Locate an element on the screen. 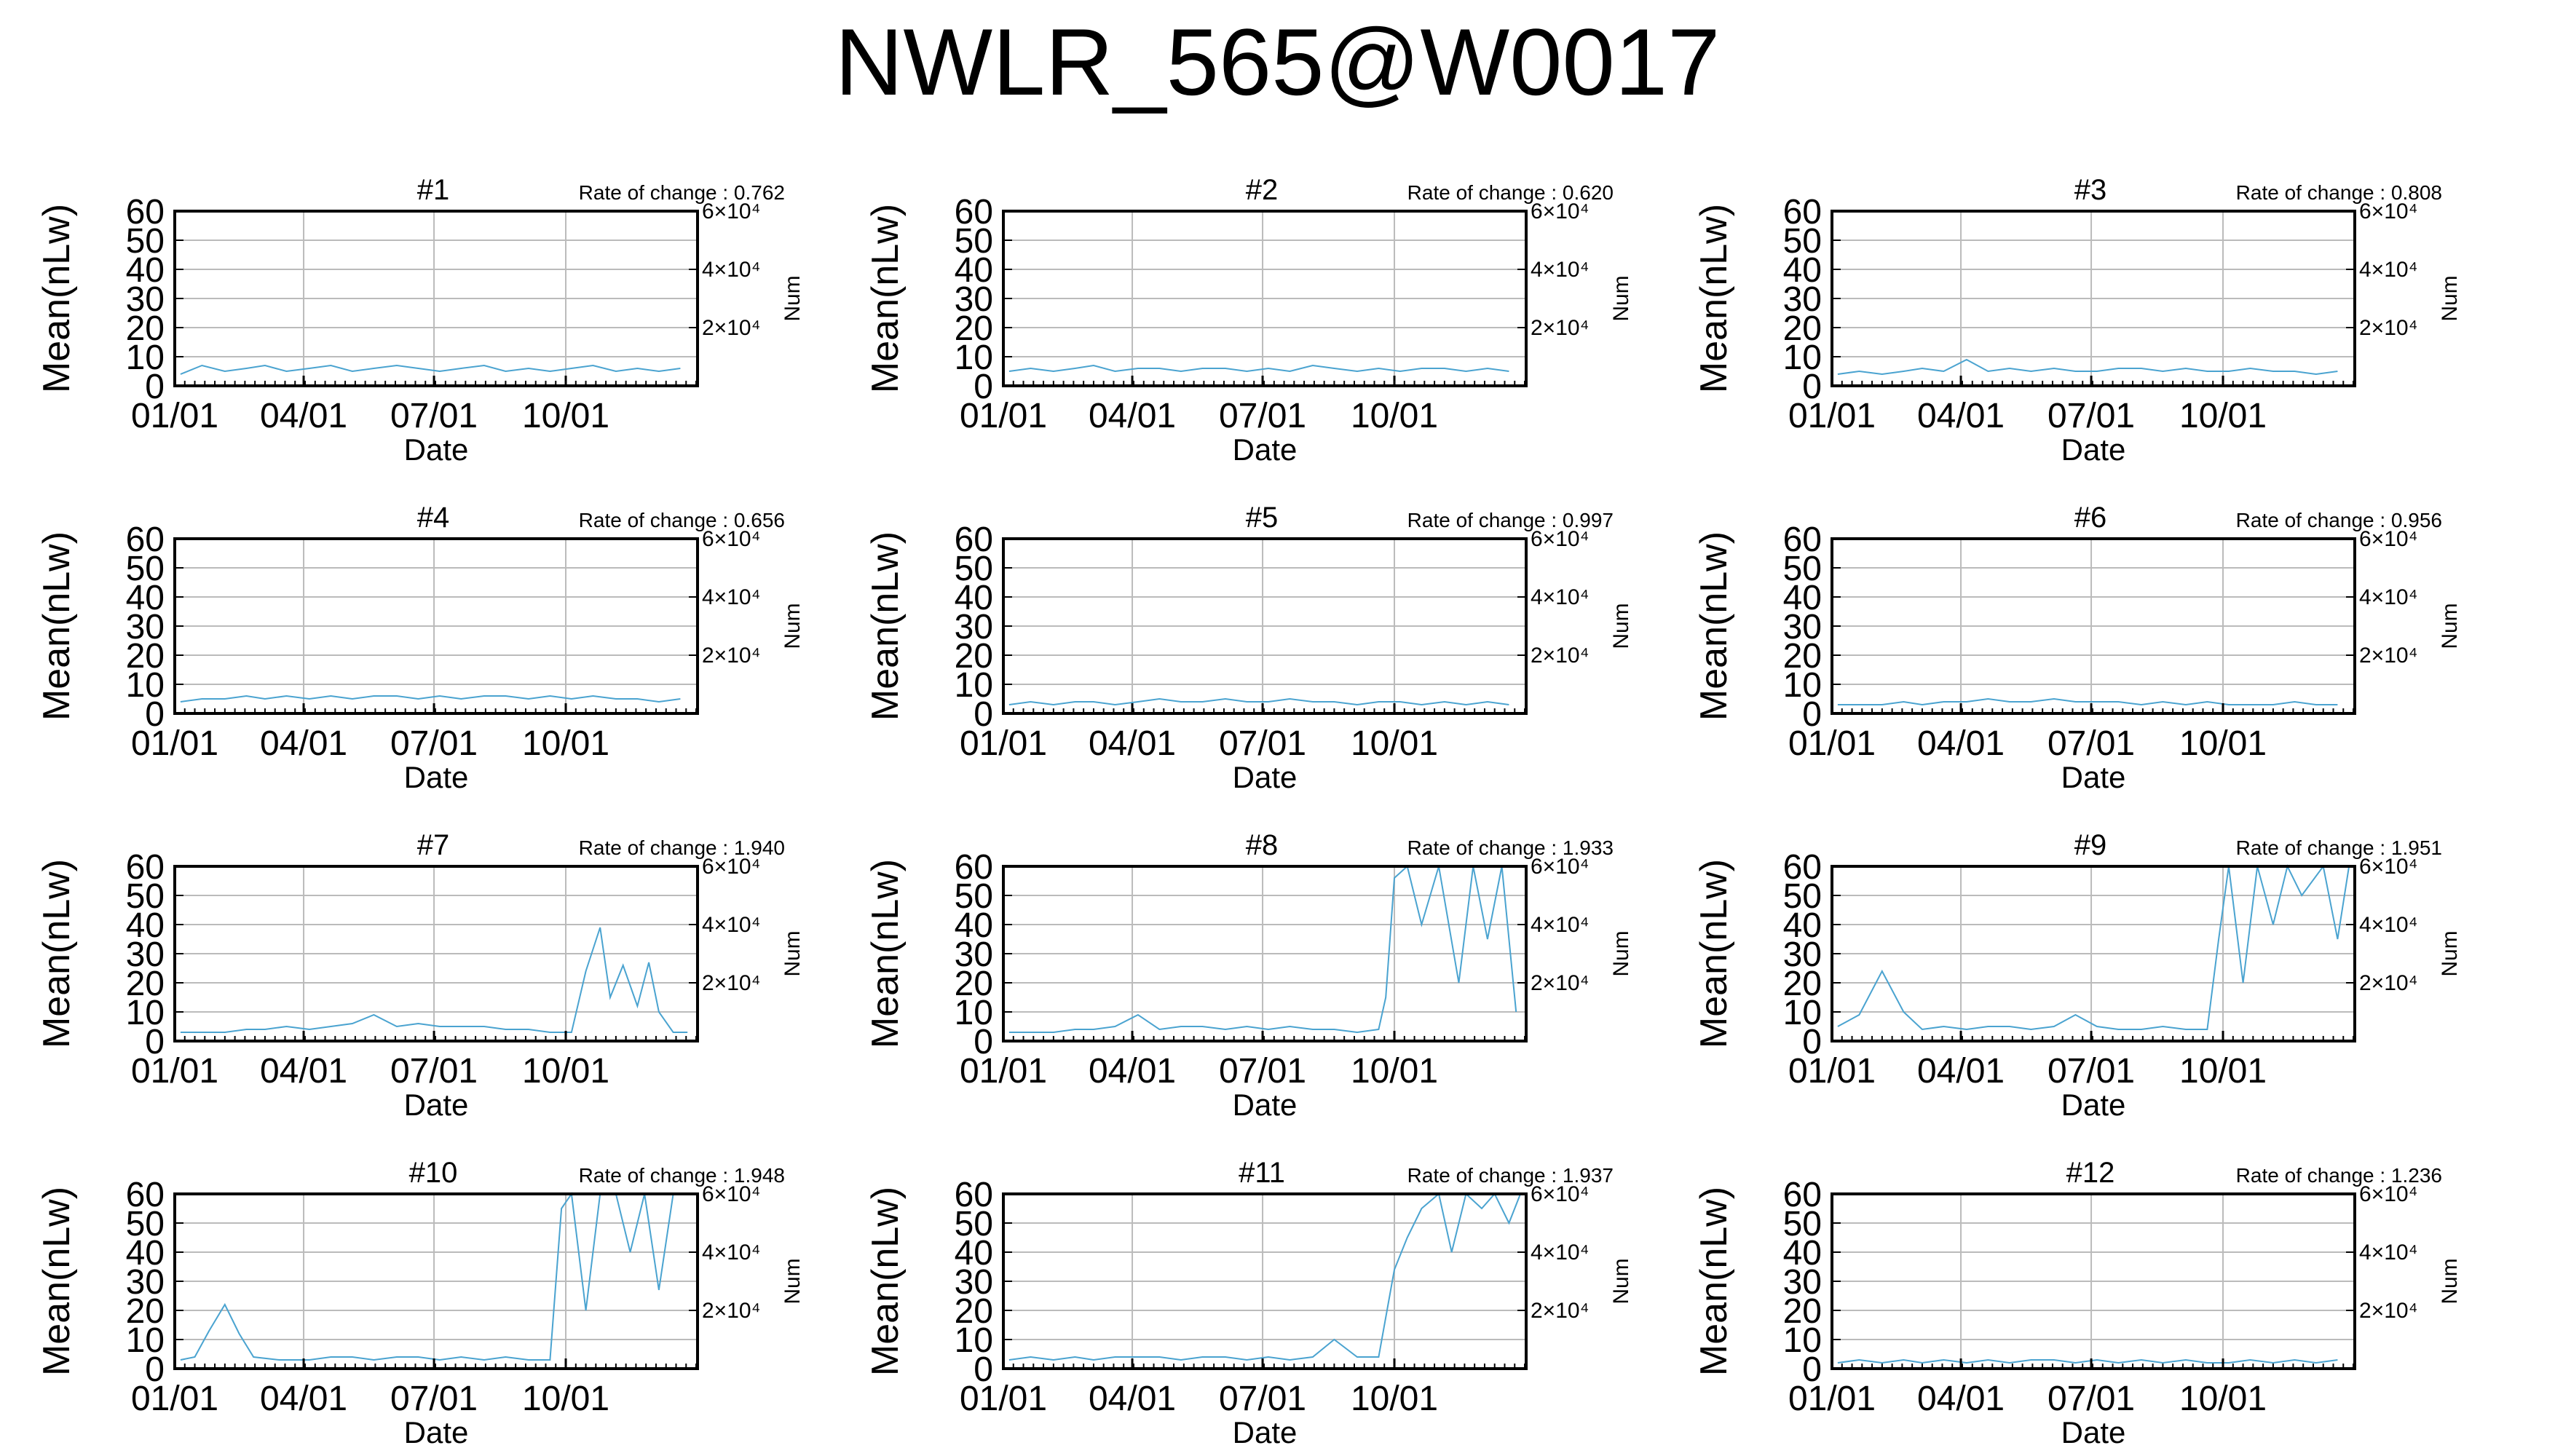 Image resolution: width=2555 pixels, height=1456 pixels. panel-title: #7 is located at coordinates (433, 845).